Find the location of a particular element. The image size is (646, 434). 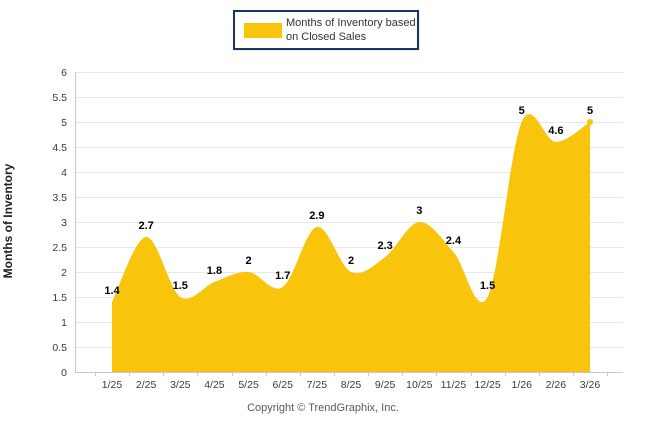

y-tick-label: 6 is located at coordinates (64, 73).